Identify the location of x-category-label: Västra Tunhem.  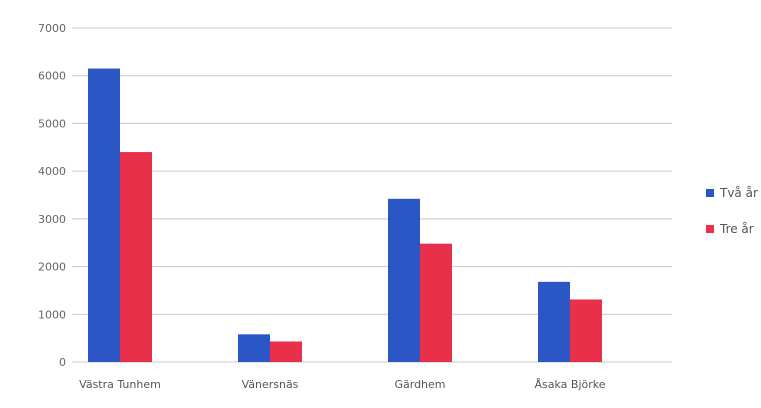
(120, 384).